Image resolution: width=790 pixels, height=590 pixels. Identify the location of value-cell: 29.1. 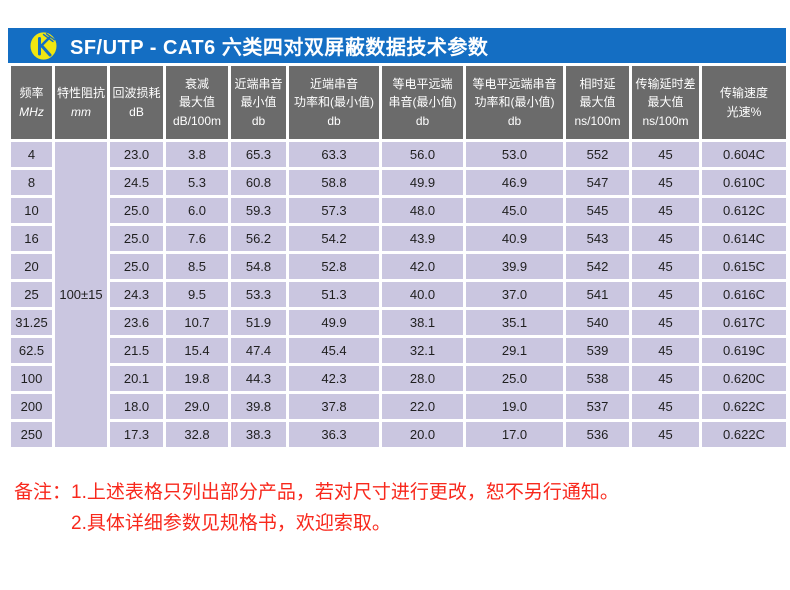
(514, 350).